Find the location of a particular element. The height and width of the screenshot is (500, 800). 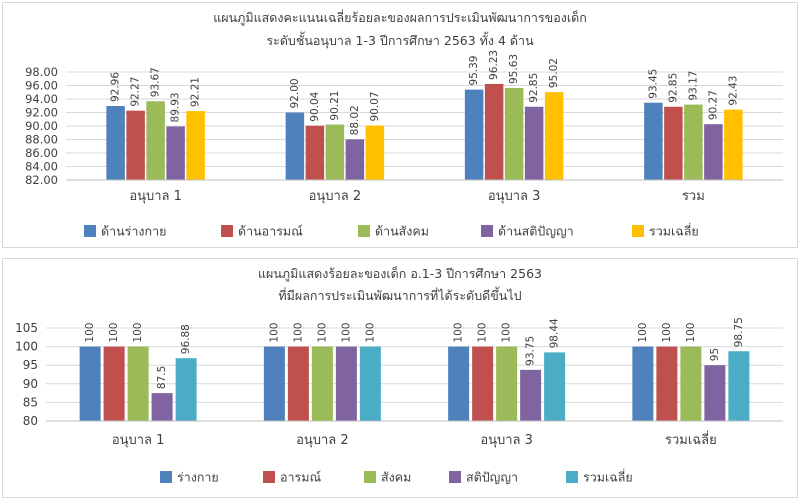

y-tick-label: 98.00 is located at coordinates (41, 72).